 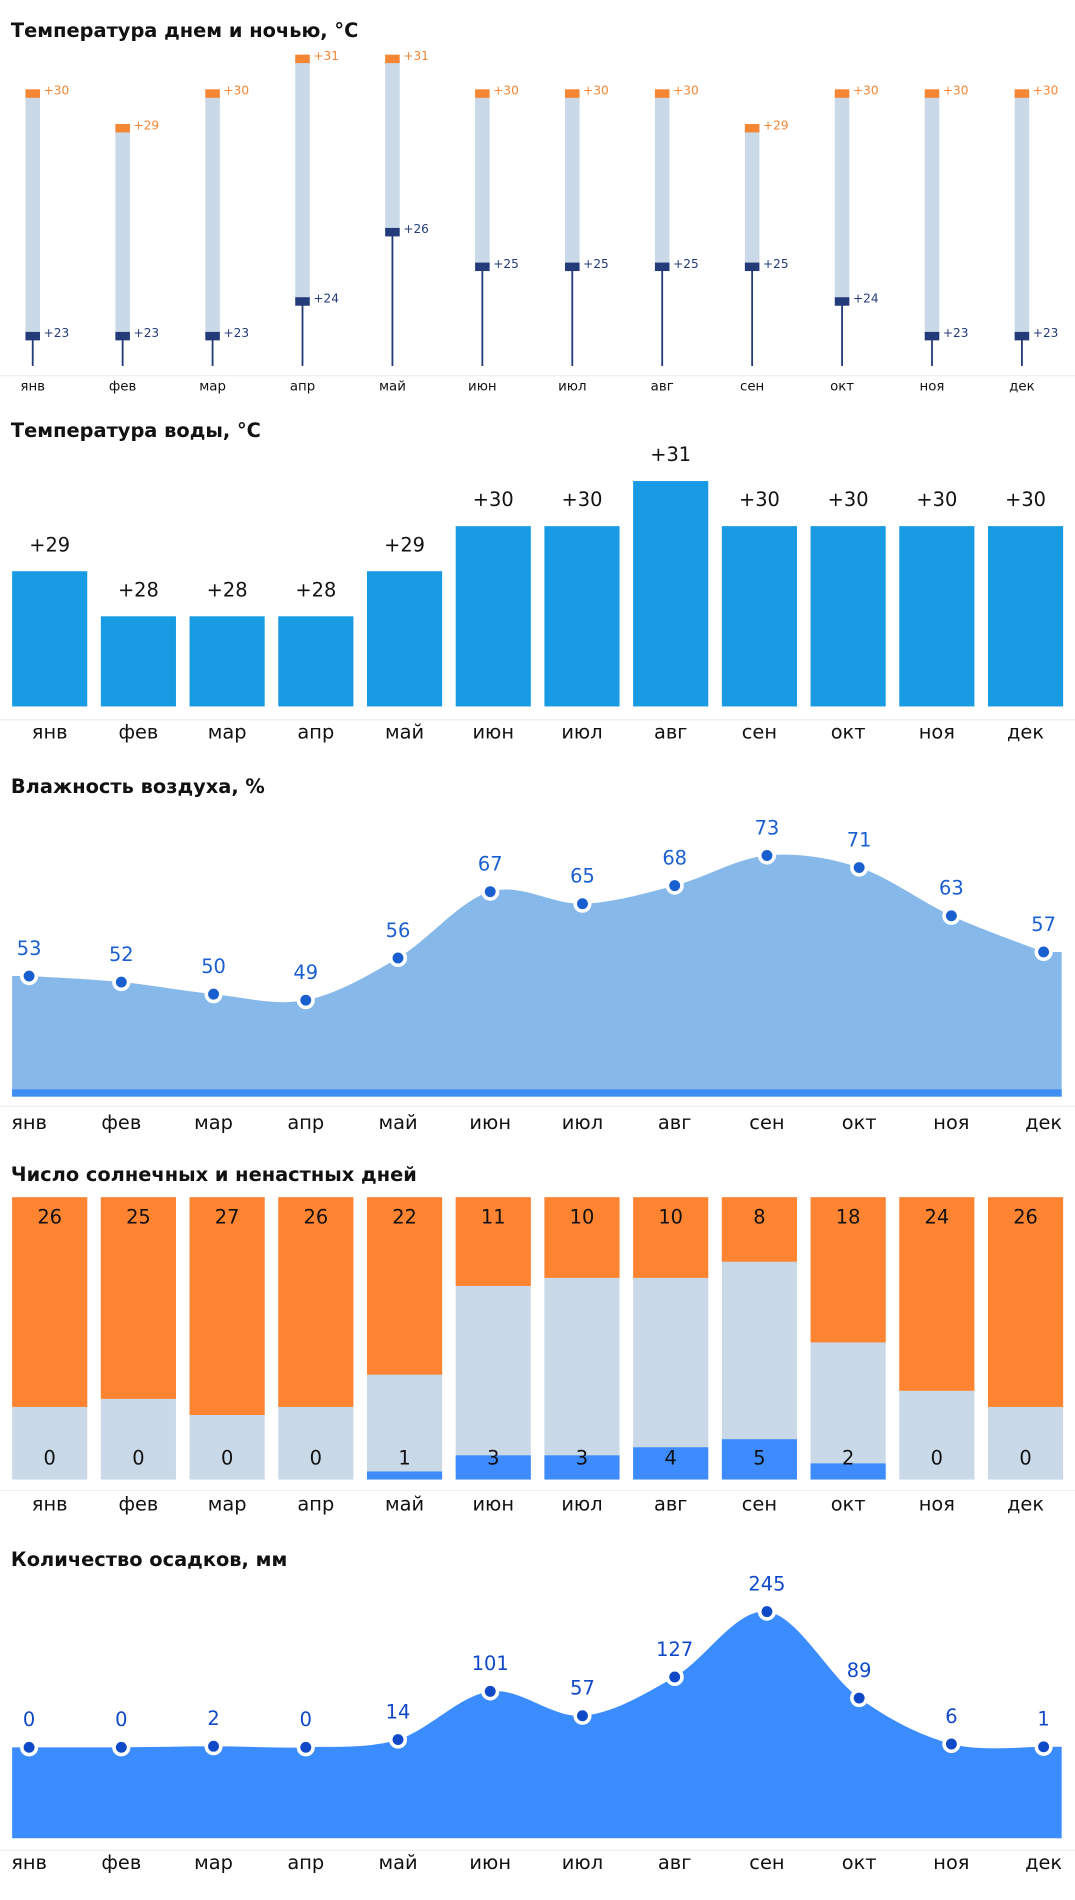 What do you see at coordinates (848, 1471) in the screenshot?
I see `rainy-bar` at bounding box center [848, 1471].